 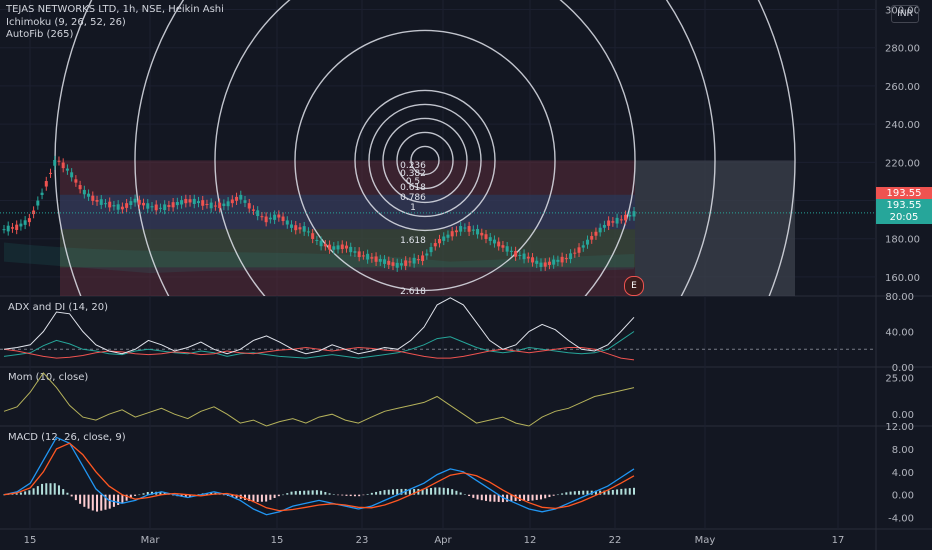 What do you see at coordinates (904, 193) in the screenshot?
I see `last-close-badge: 193.55` at bounding box center [904, 193].